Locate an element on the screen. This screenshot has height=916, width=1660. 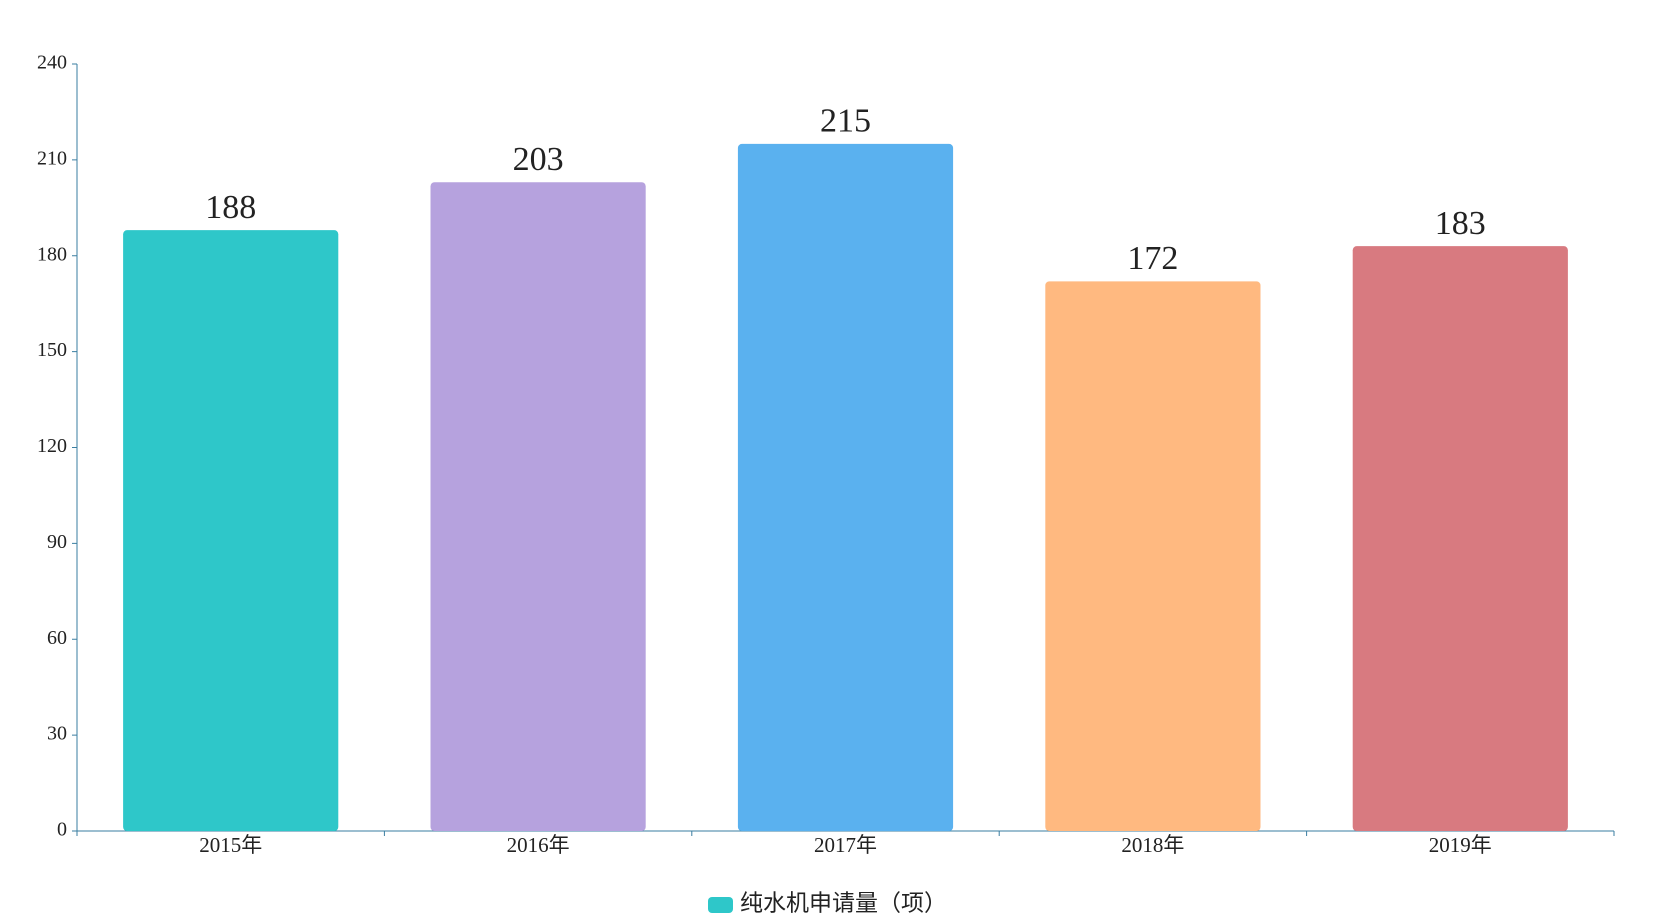
legend-swatch is located at coordinates (720, 905).